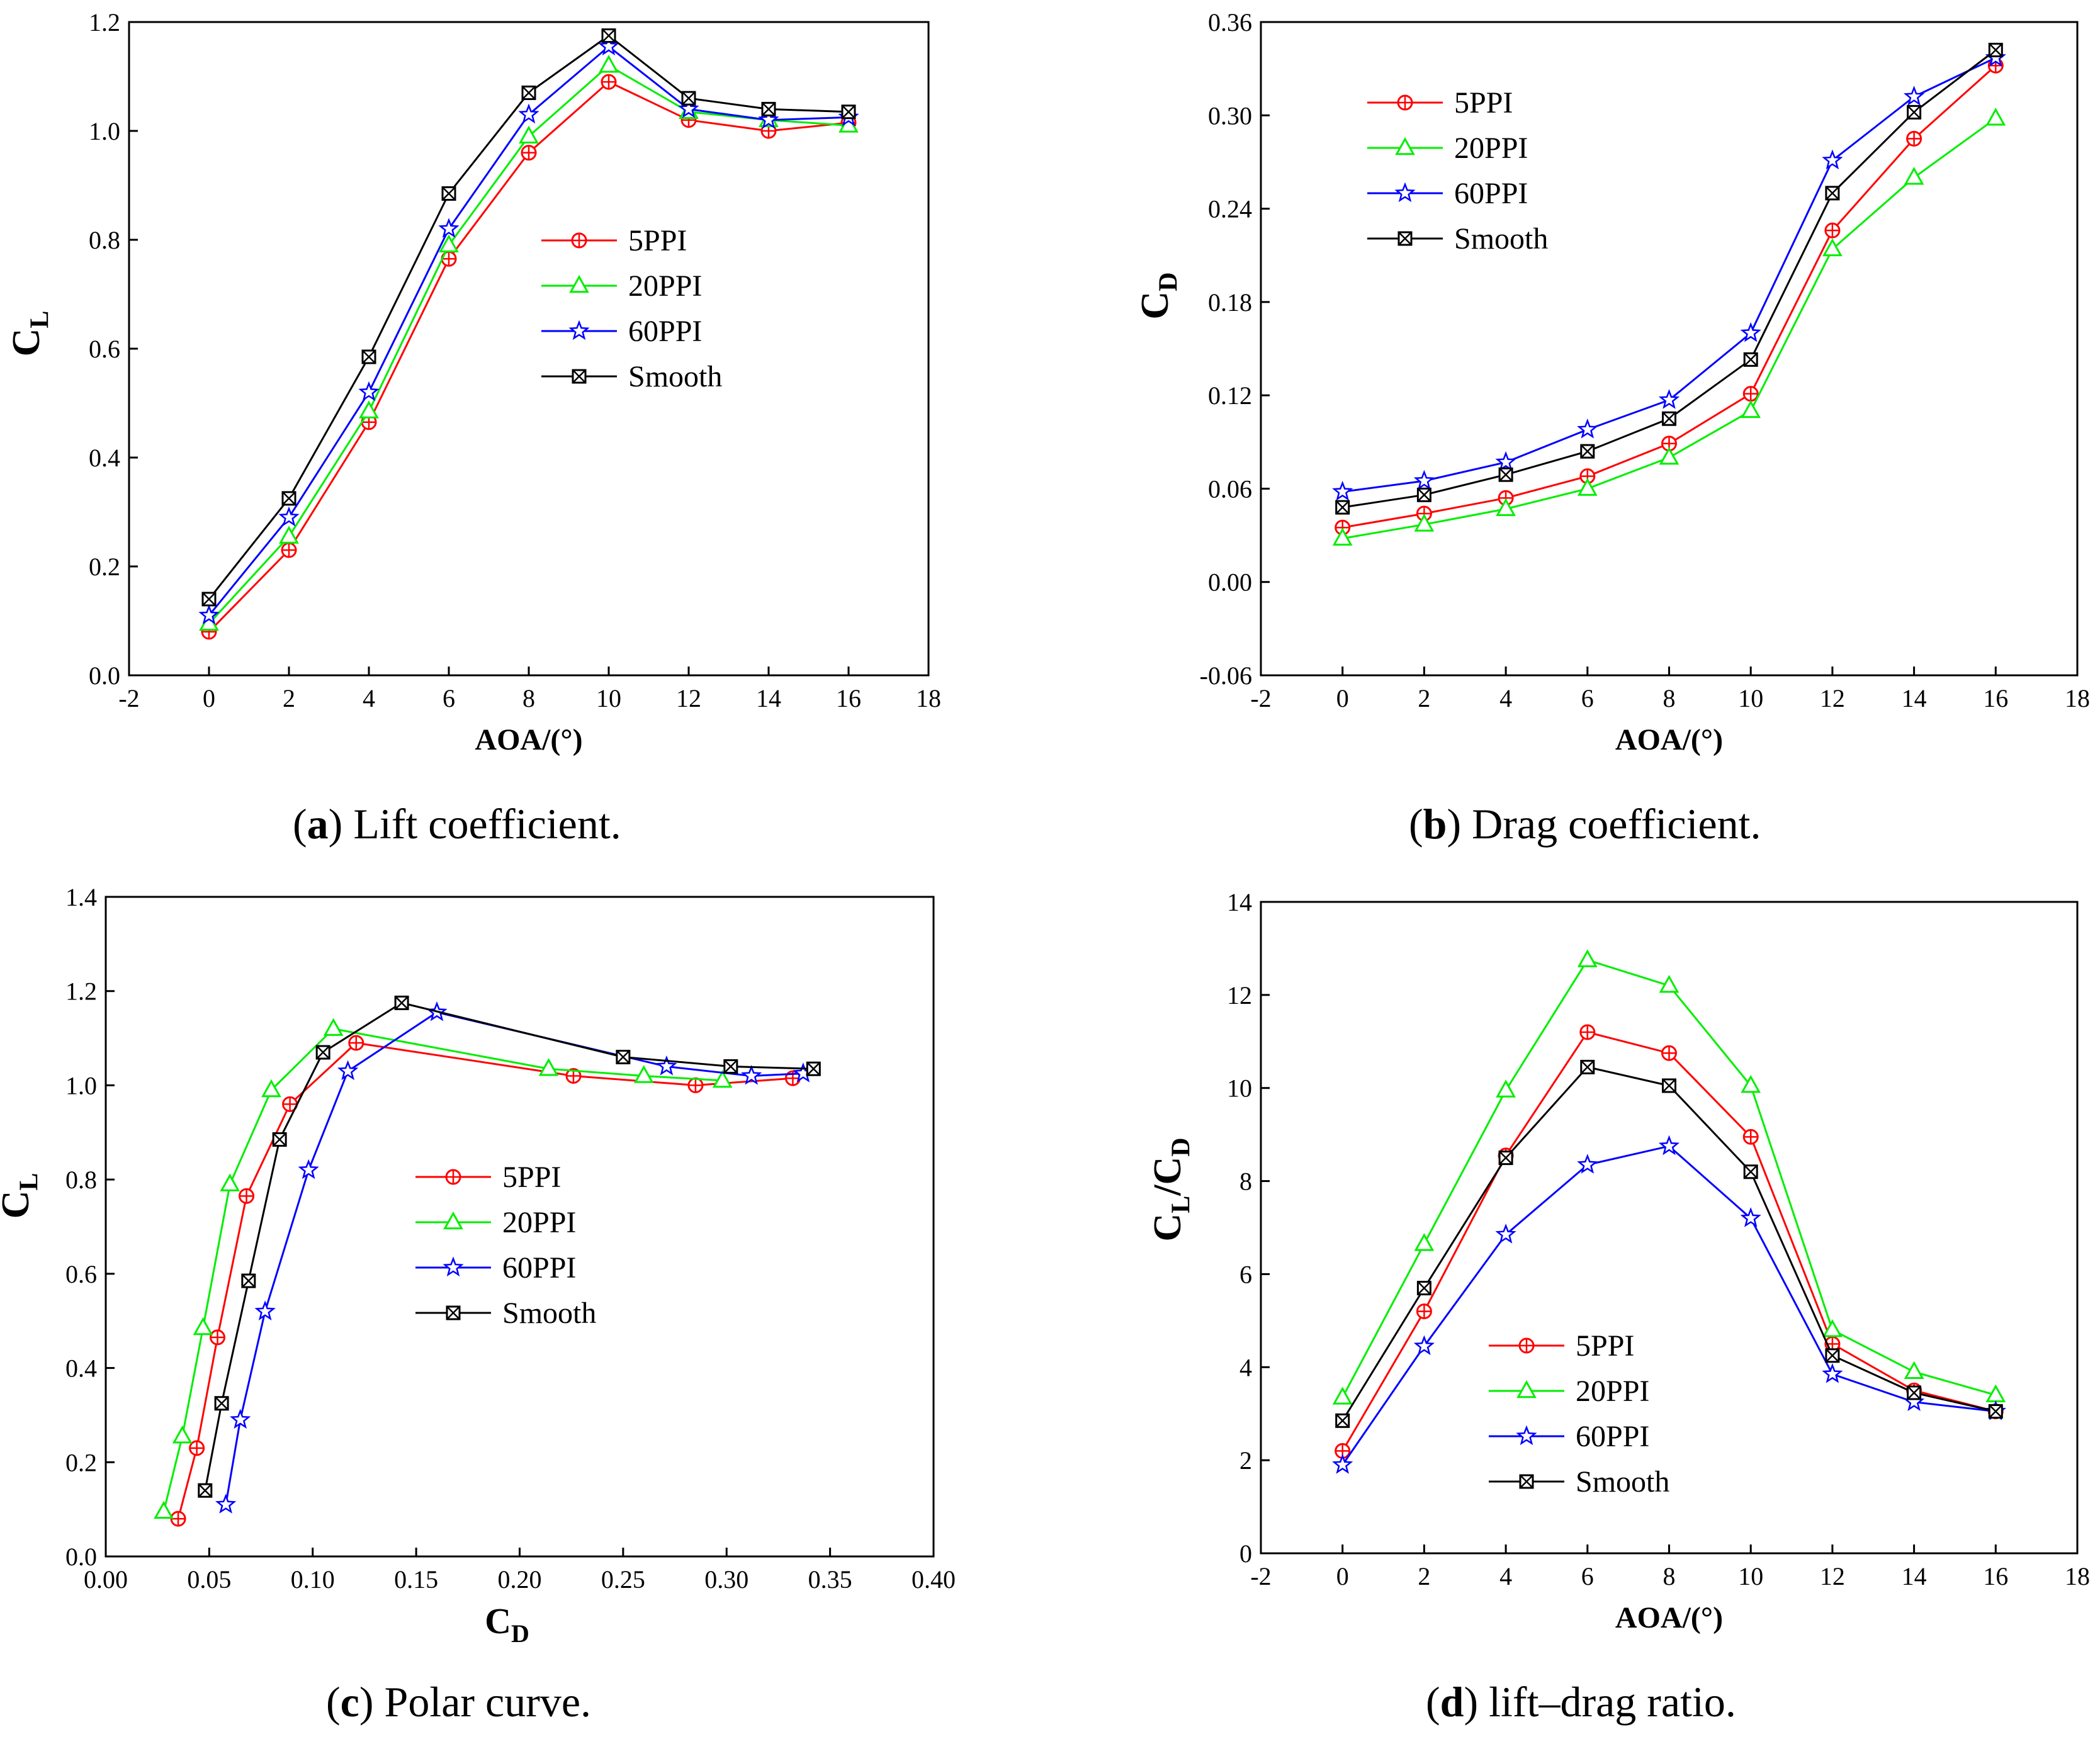  What do you see at coordinates (1505, 1576) in the screenshot?
I see `x-tick-label-d-3: 4` at bounding box center [1505, 1576].